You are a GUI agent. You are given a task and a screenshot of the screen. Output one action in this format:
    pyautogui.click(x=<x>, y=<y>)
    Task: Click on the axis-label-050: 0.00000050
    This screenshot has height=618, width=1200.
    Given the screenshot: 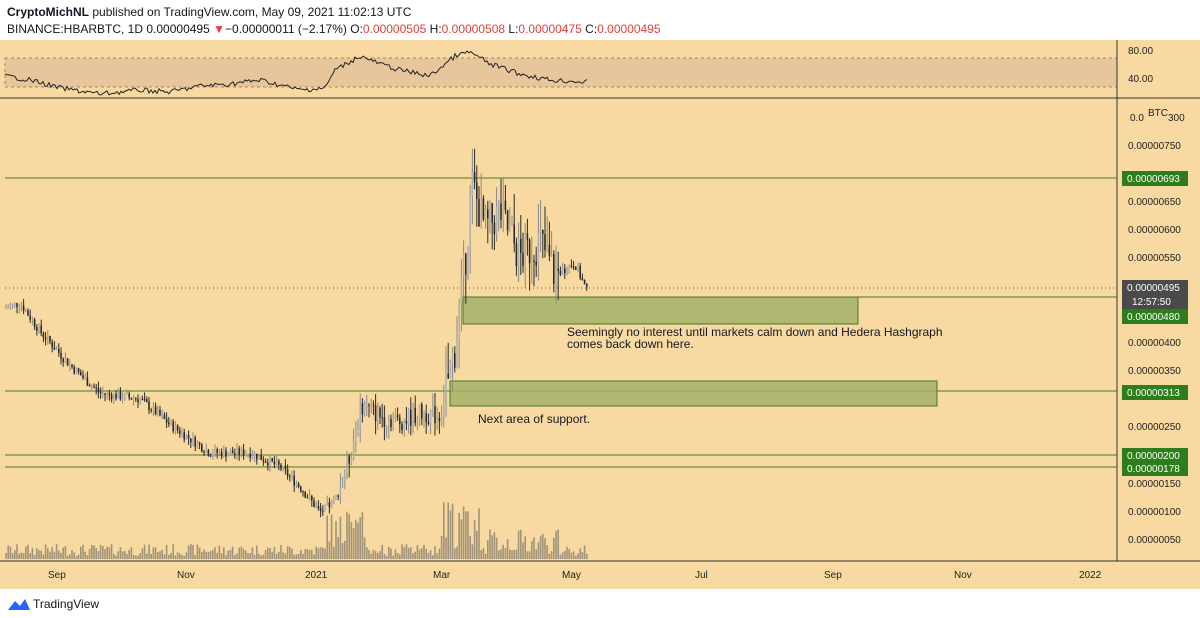 What is the action you would take?
    pyautogui.click(x=1154, y=540)
    